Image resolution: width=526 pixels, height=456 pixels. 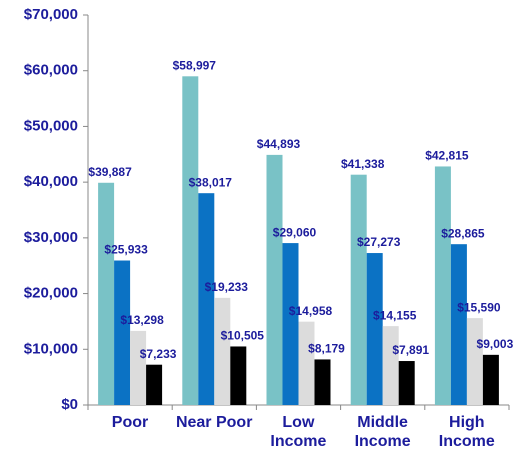 What do you see at coordinates (69, 404) in the screenshot?
I see `y-tick-label: $0` at bounding box center [69, 404].